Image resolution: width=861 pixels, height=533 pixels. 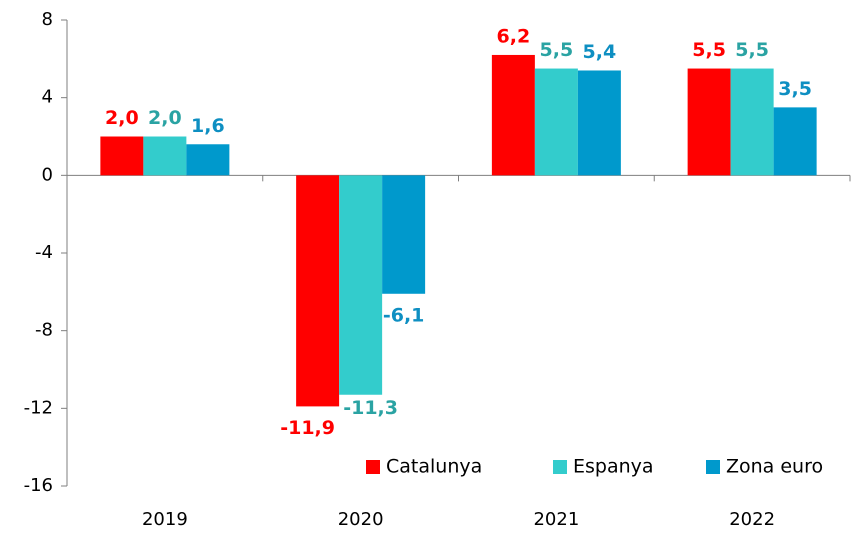 What do you see at coordinates (44, 252) in the screenshot?
I see `y-tick-label: -4` at bounding box center [44, 252].